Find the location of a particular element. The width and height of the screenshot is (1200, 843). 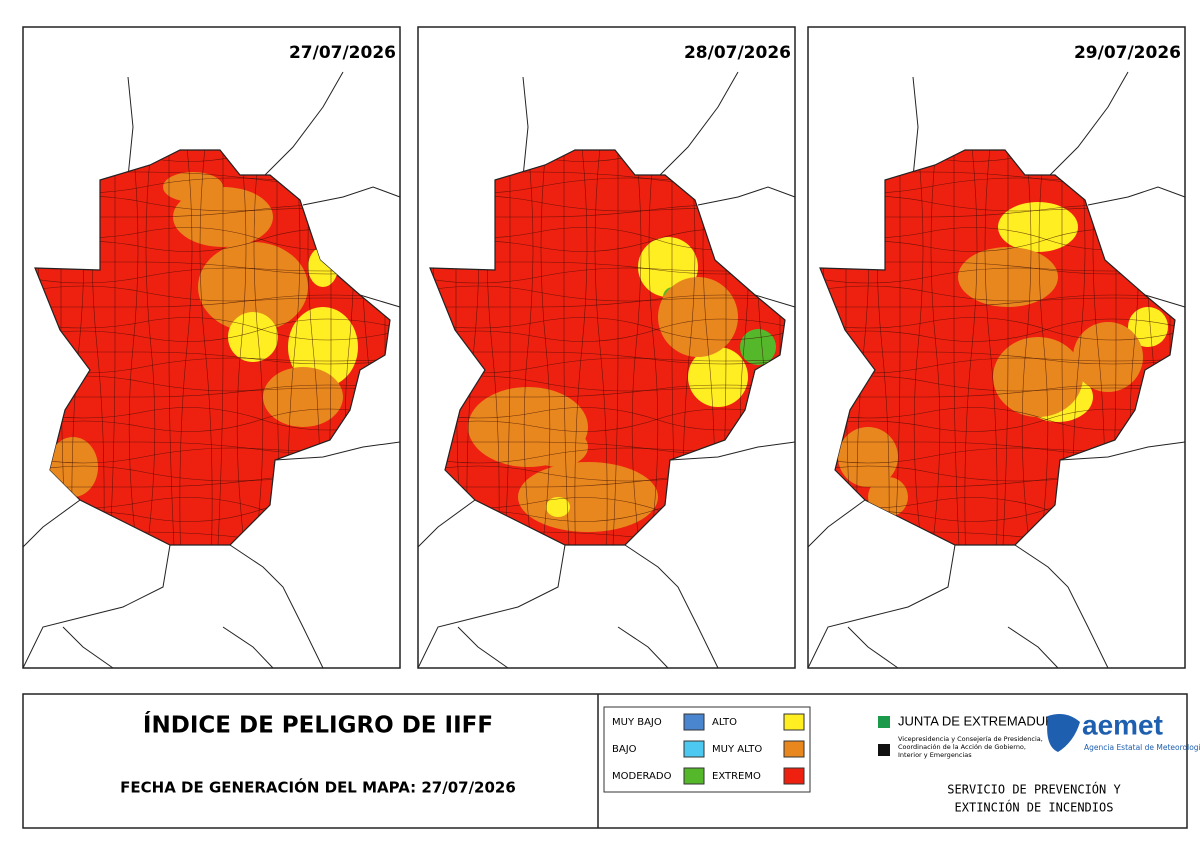

generation-date: FECHA DE GENERACIÓN DEL MAPA: 27/07/2026 is located at coordinates (318, 787).